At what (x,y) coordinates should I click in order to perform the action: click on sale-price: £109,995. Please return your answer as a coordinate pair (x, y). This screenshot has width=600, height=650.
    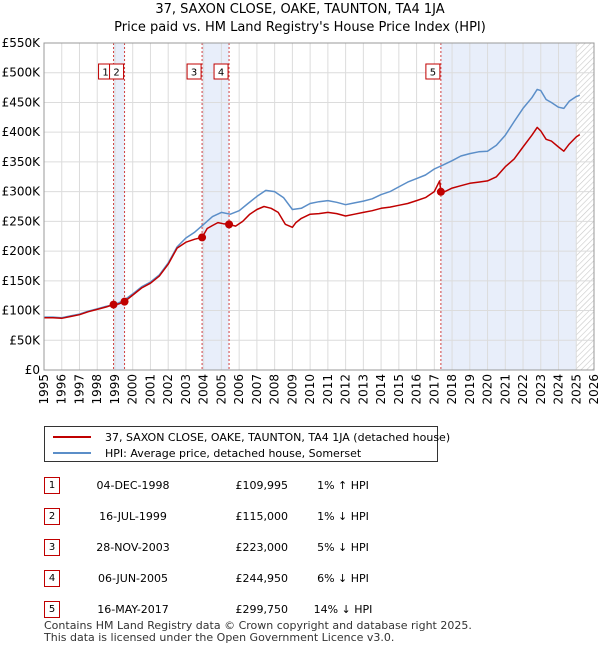
    Looking at the image, I should click on (262, 485).